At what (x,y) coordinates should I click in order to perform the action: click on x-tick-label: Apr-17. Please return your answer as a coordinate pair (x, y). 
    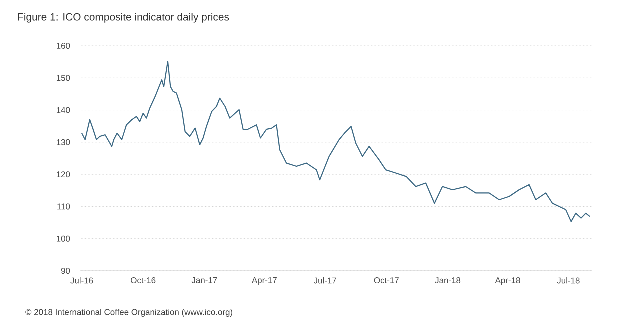
    Looking at the image, I should click on (264, 282).